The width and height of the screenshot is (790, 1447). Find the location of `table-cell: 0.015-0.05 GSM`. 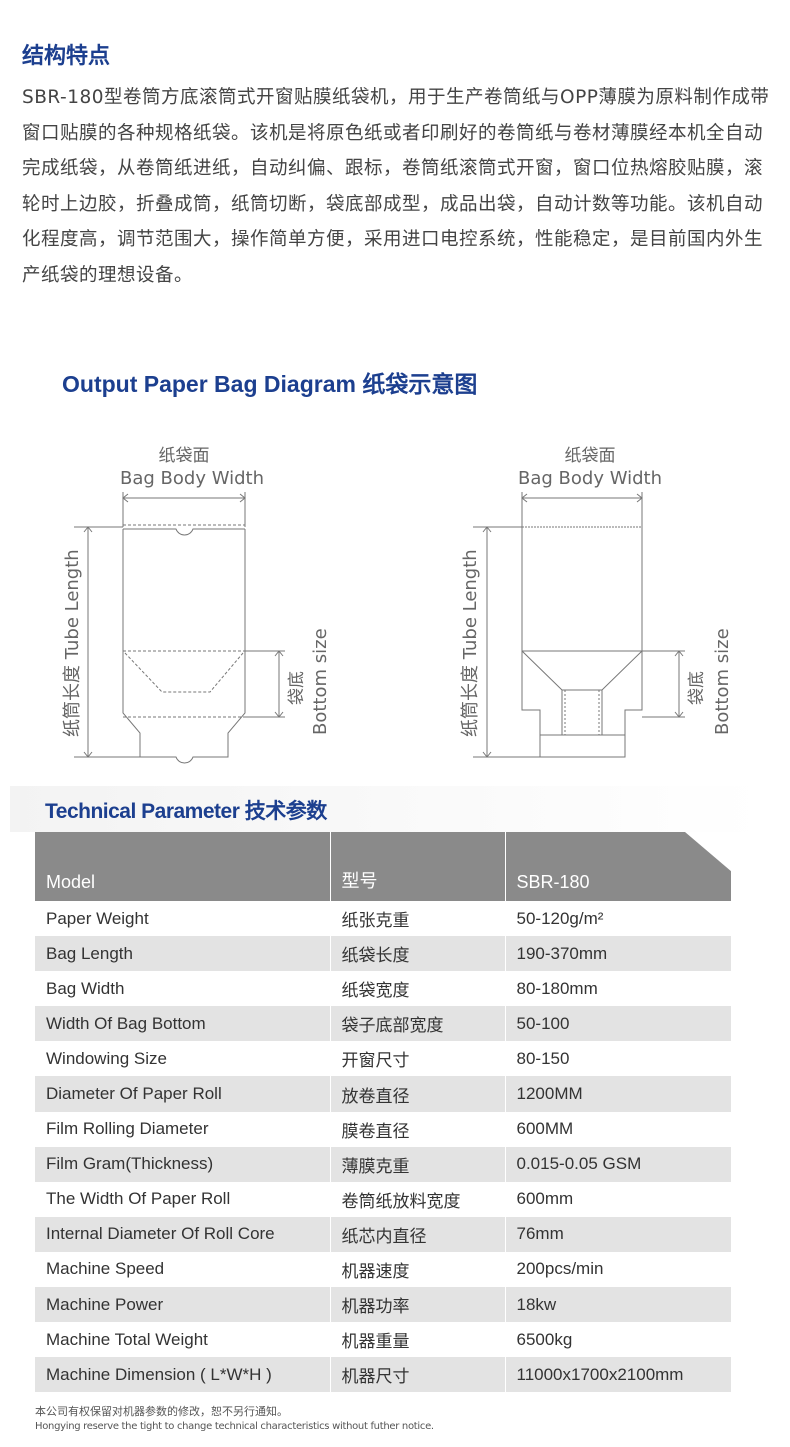

table-cell: 0.015-0.05 GSM is located at coordinates (618, 1164).